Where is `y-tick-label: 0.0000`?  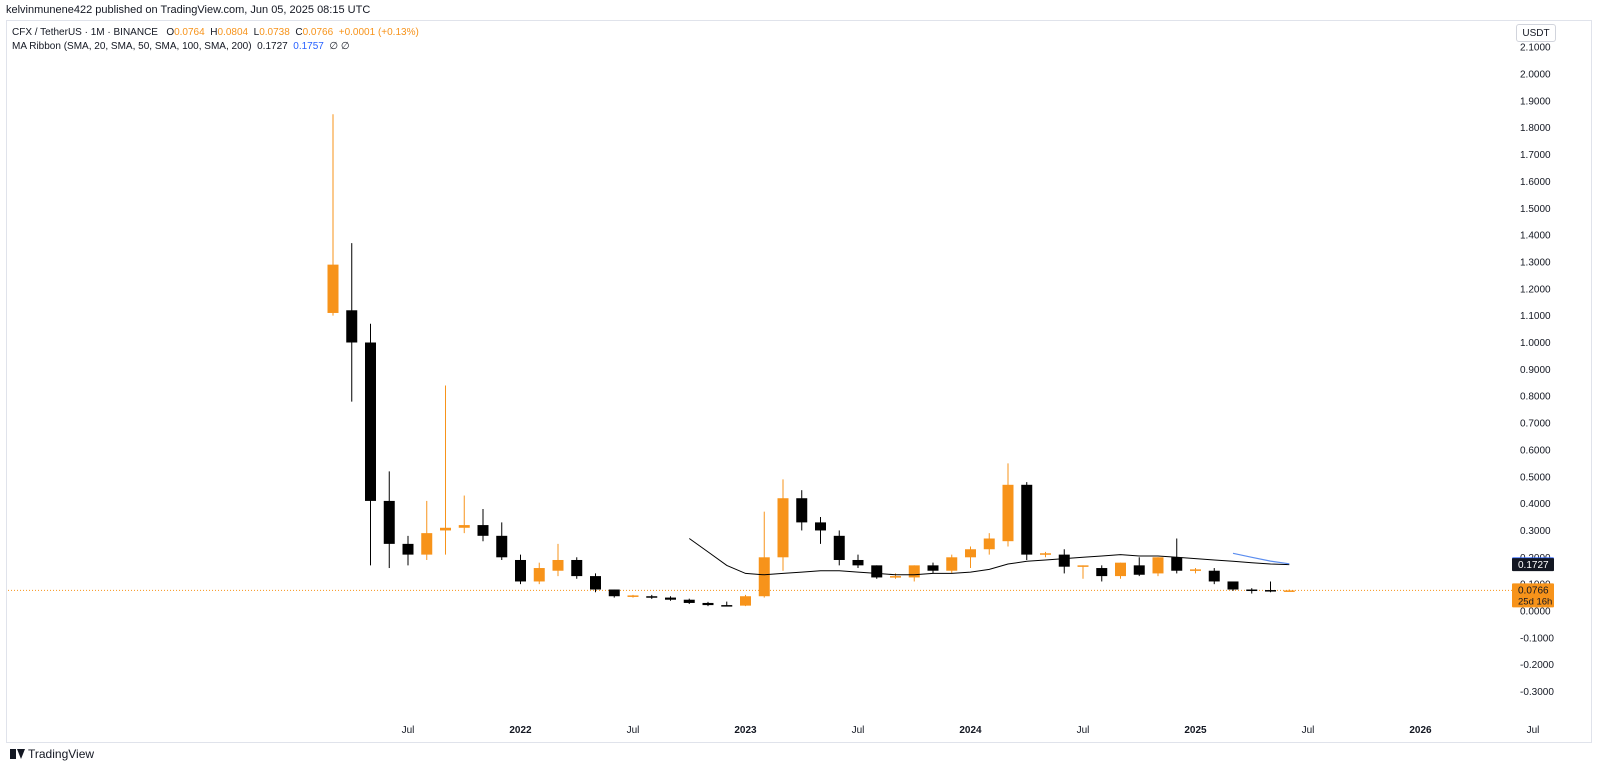
y-tick-label: 0.0000 is located at coordinates (1535, 612).